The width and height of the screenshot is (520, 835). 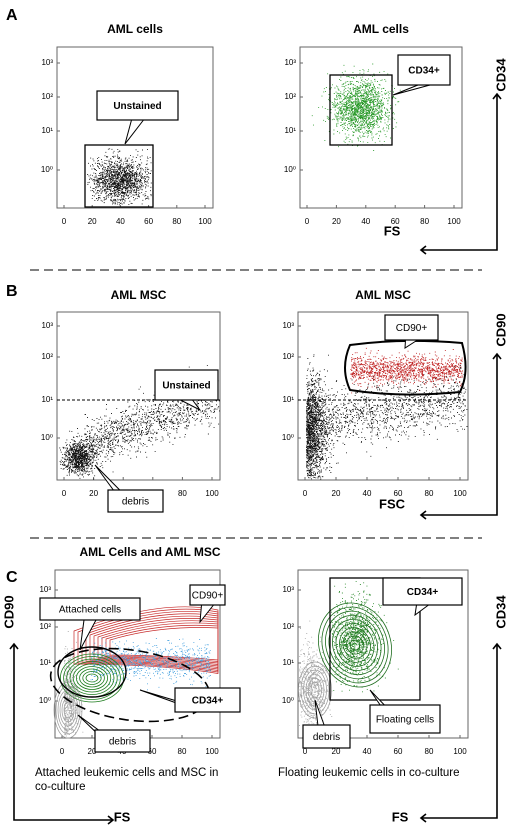 What do you see at coordinates (375, 393) in the screenshot?
I see `plot: AML MSC 10³ 10² 10¹ 10⁰ 0 20 40 60 80 100 CD90+` at bounding box center [375, 393].